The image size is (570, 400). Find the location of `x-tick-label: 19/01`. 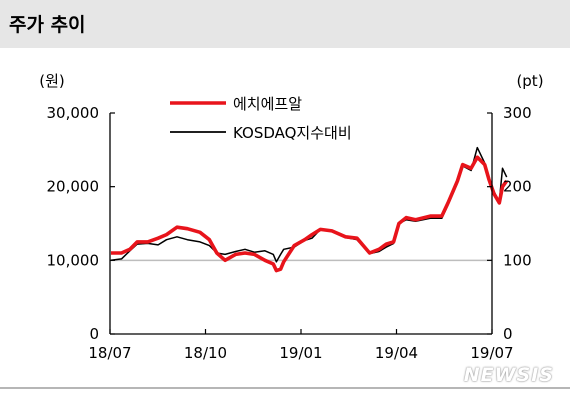

x-tick-label: 19/01 is located at coordinates (300, 353).